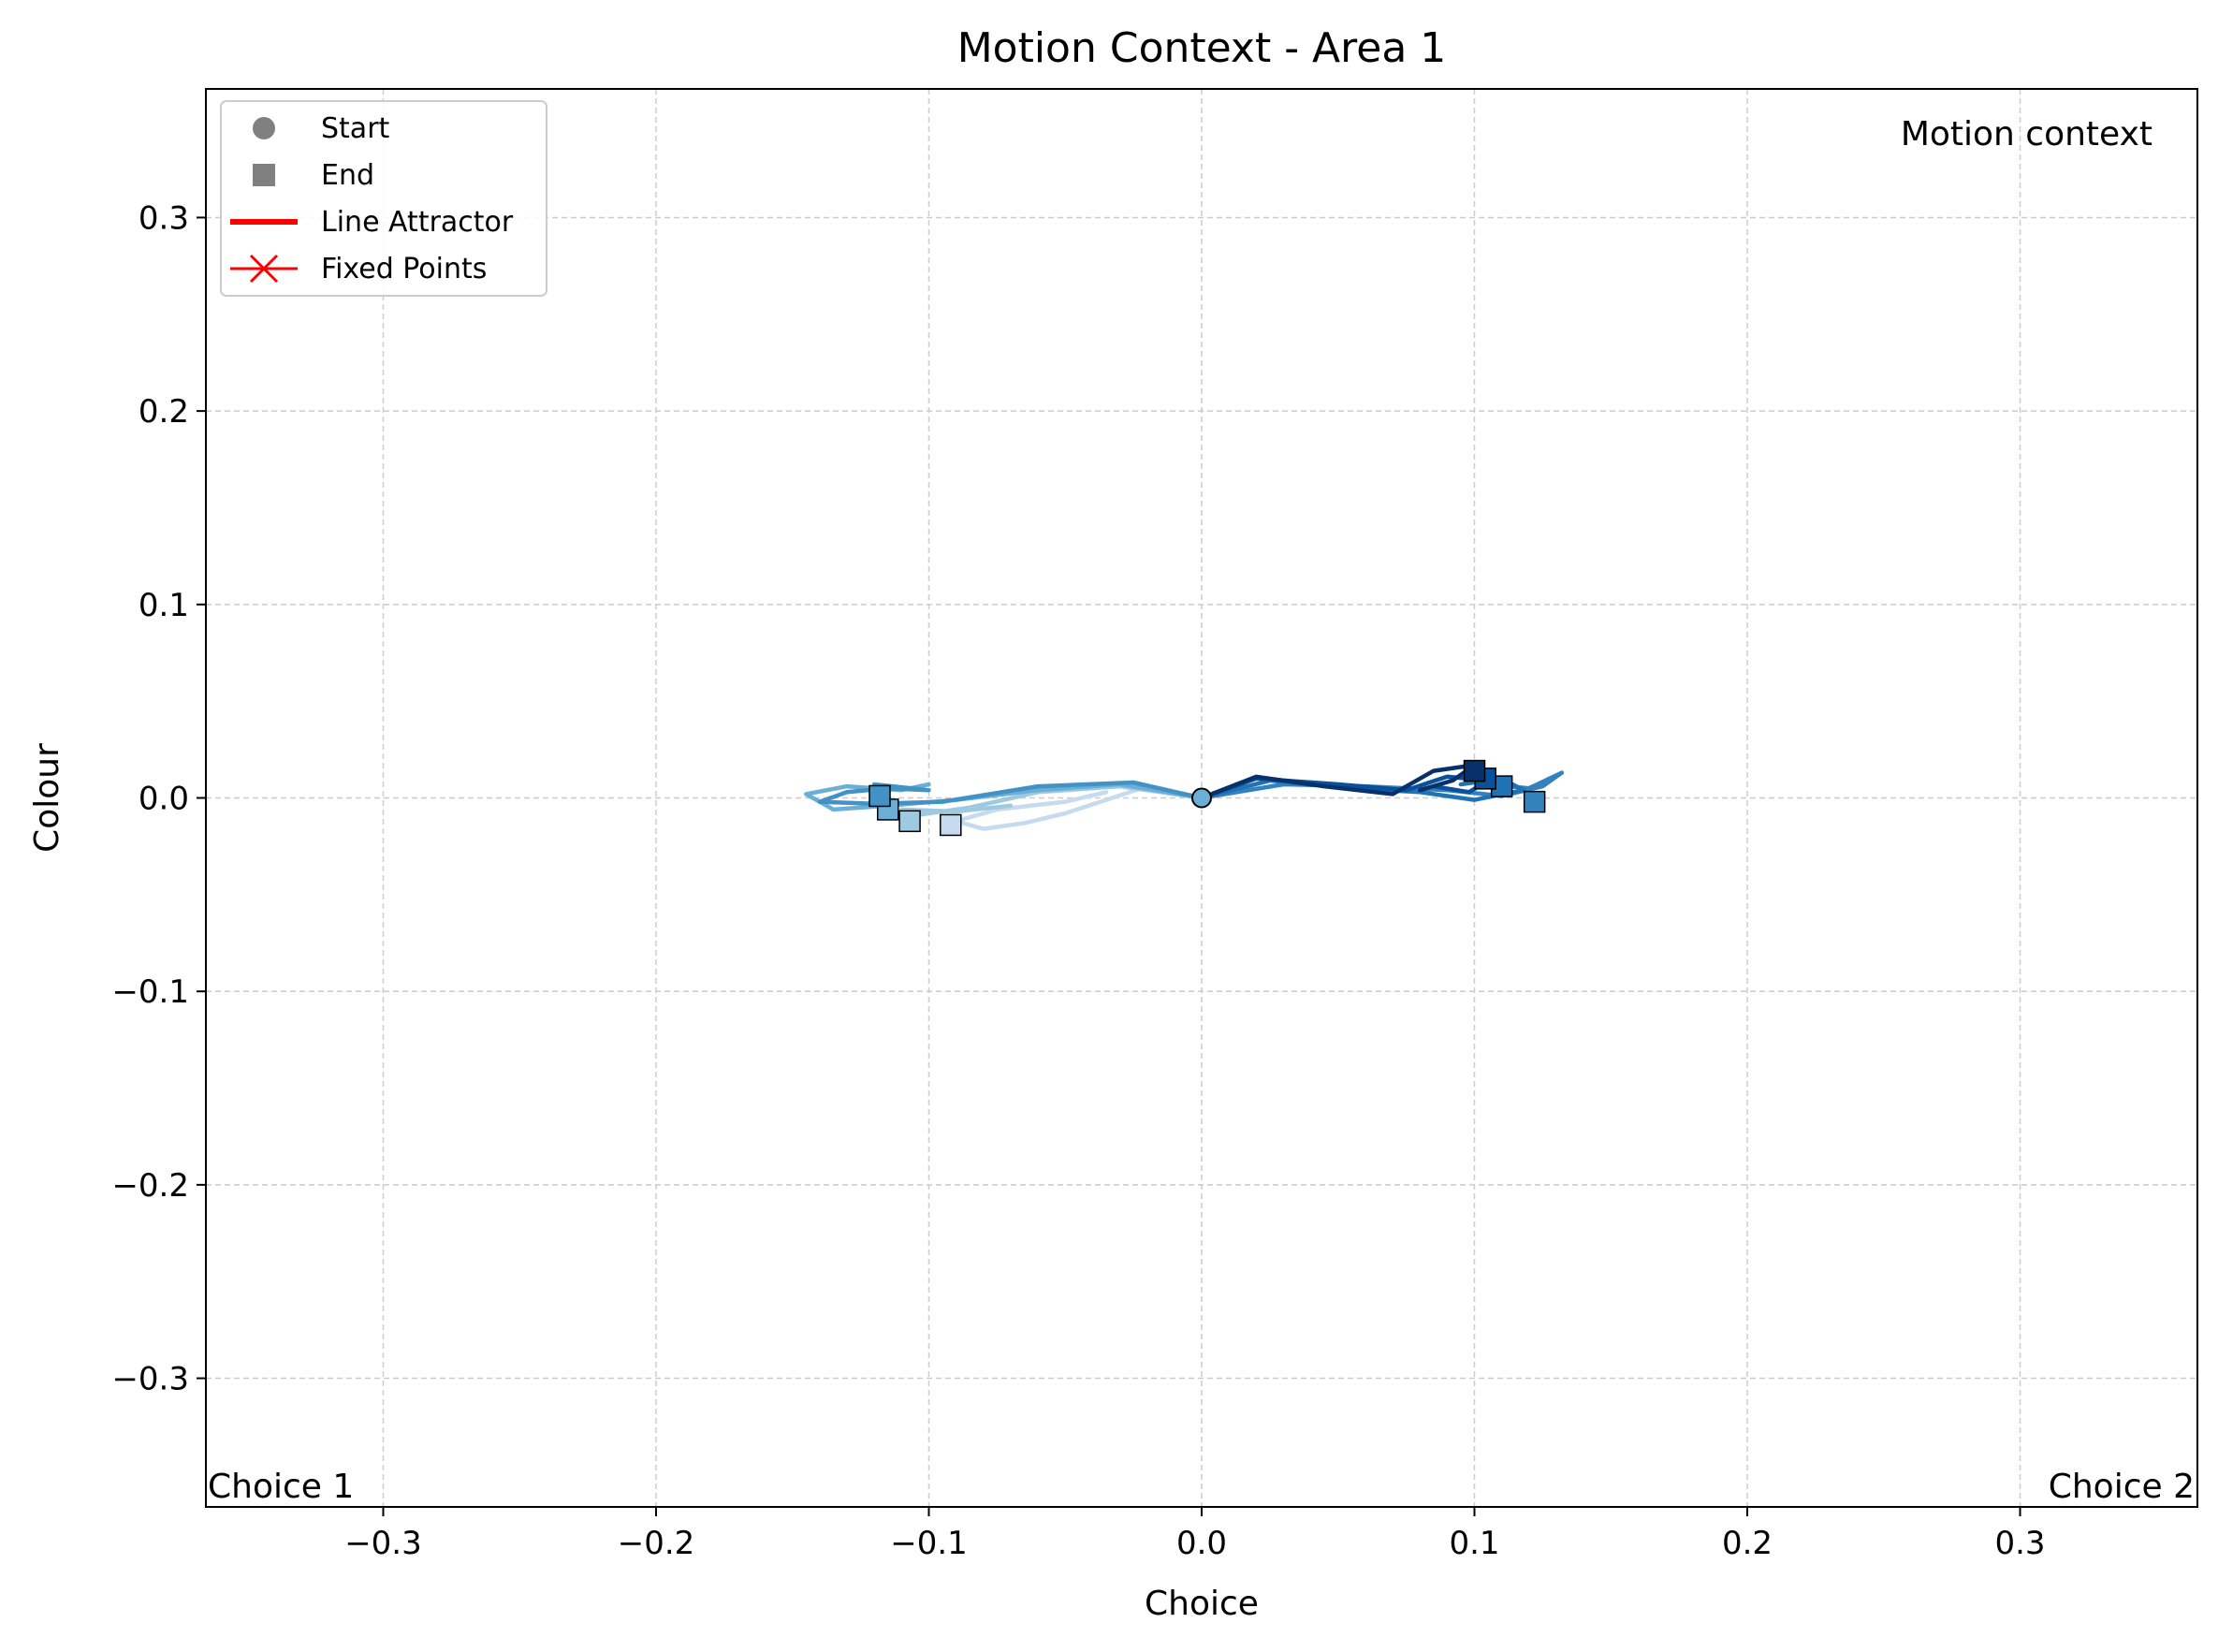 Image resolution: width=2218 pixels, height=1652 pixels. I want to click on markers-layer, so click(1207, 798).